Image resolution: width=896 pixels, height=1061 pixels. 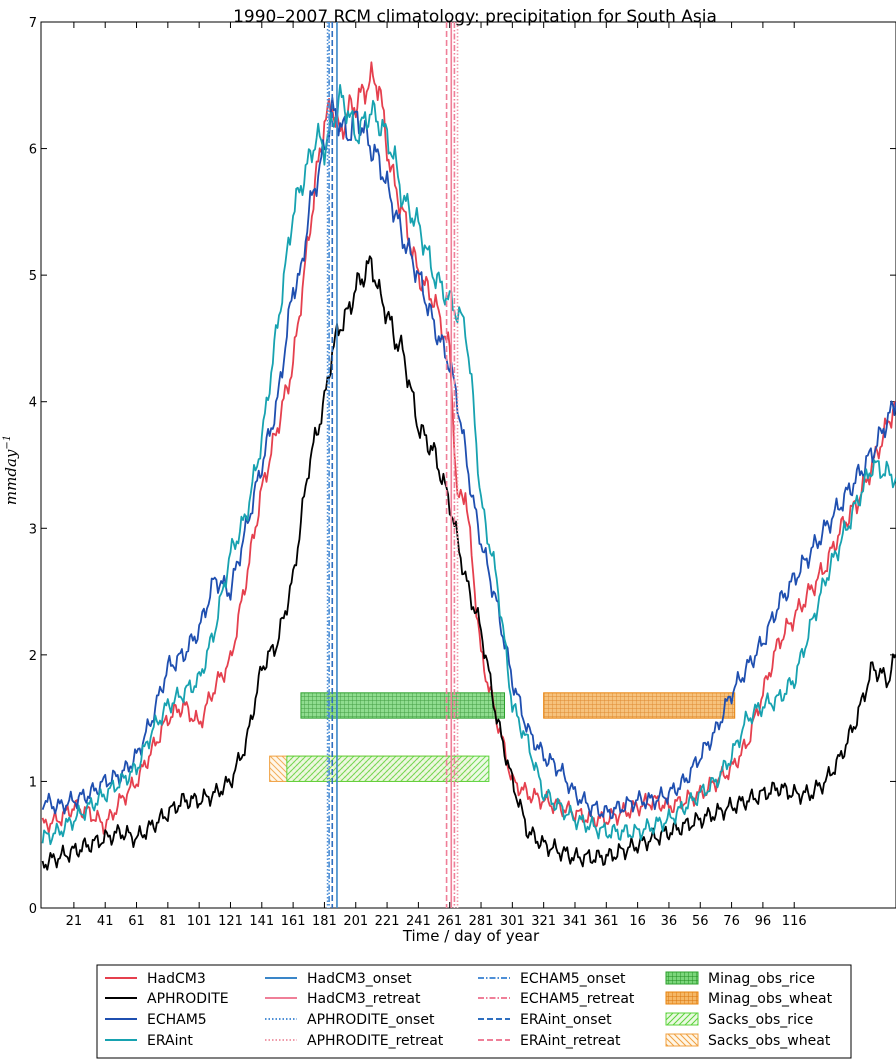 What do you see at coordinates (570, 1041) in the screenshot?
I see `legend-label: ERAint_retreat` at bounding box center [570, 1041].